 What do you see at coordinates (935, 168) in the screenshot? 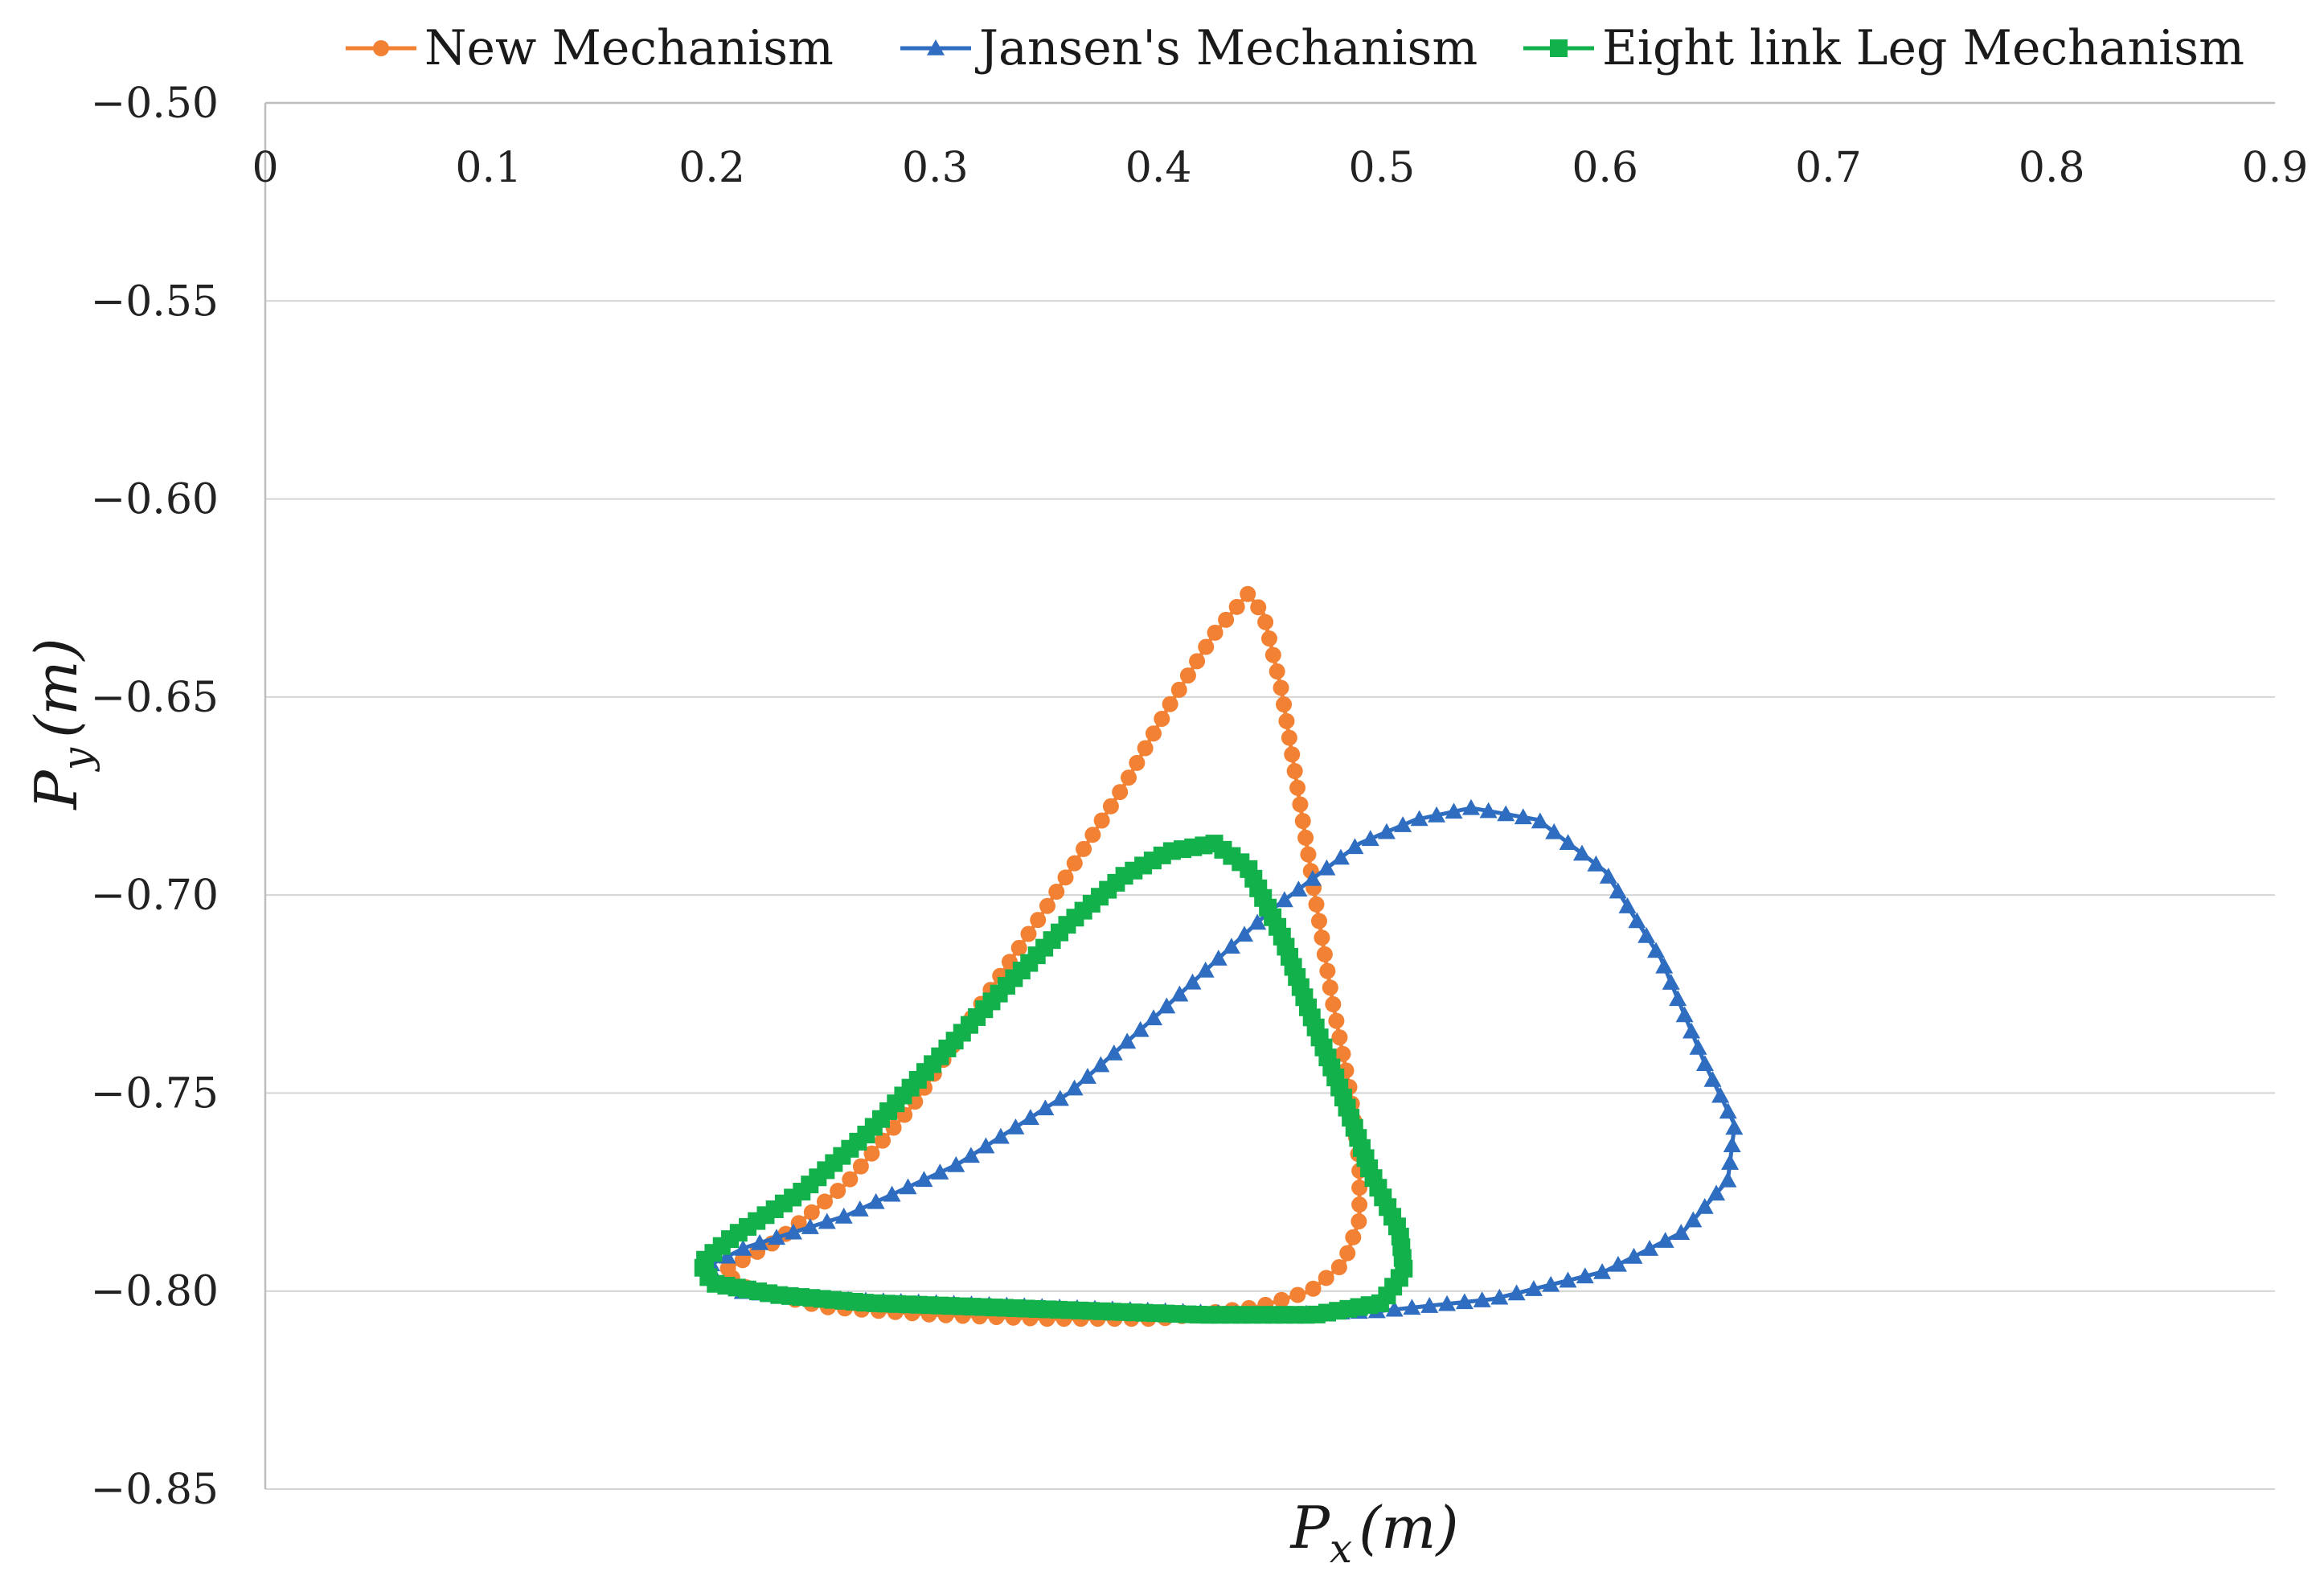
I see `x-tick-label: 0.3` at bounding box center [935, 168].